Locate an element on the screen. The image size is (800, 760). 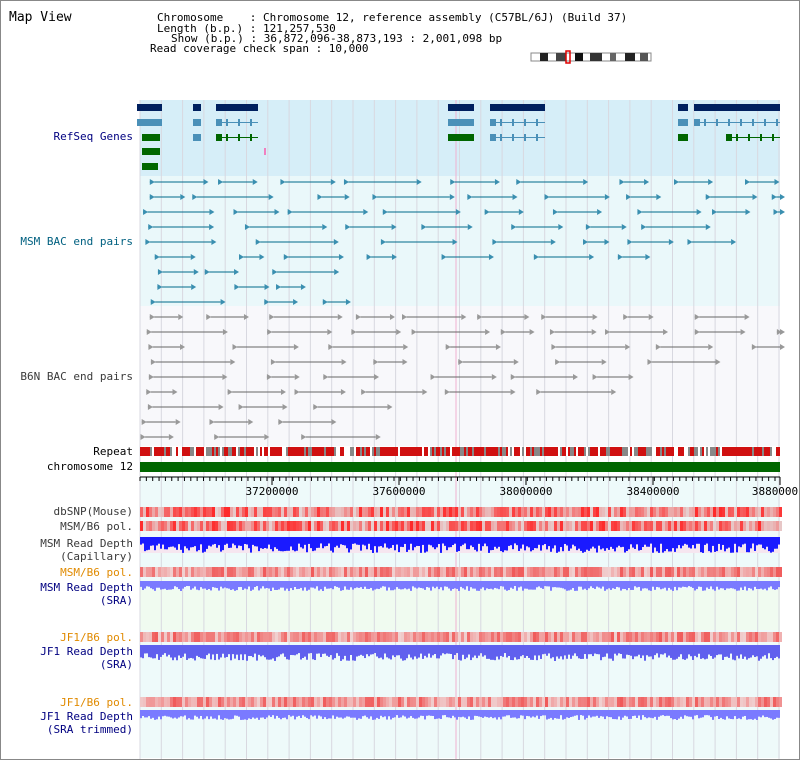
track-label-refseq: RefSeq Genes is located at coordinates (93, 136).